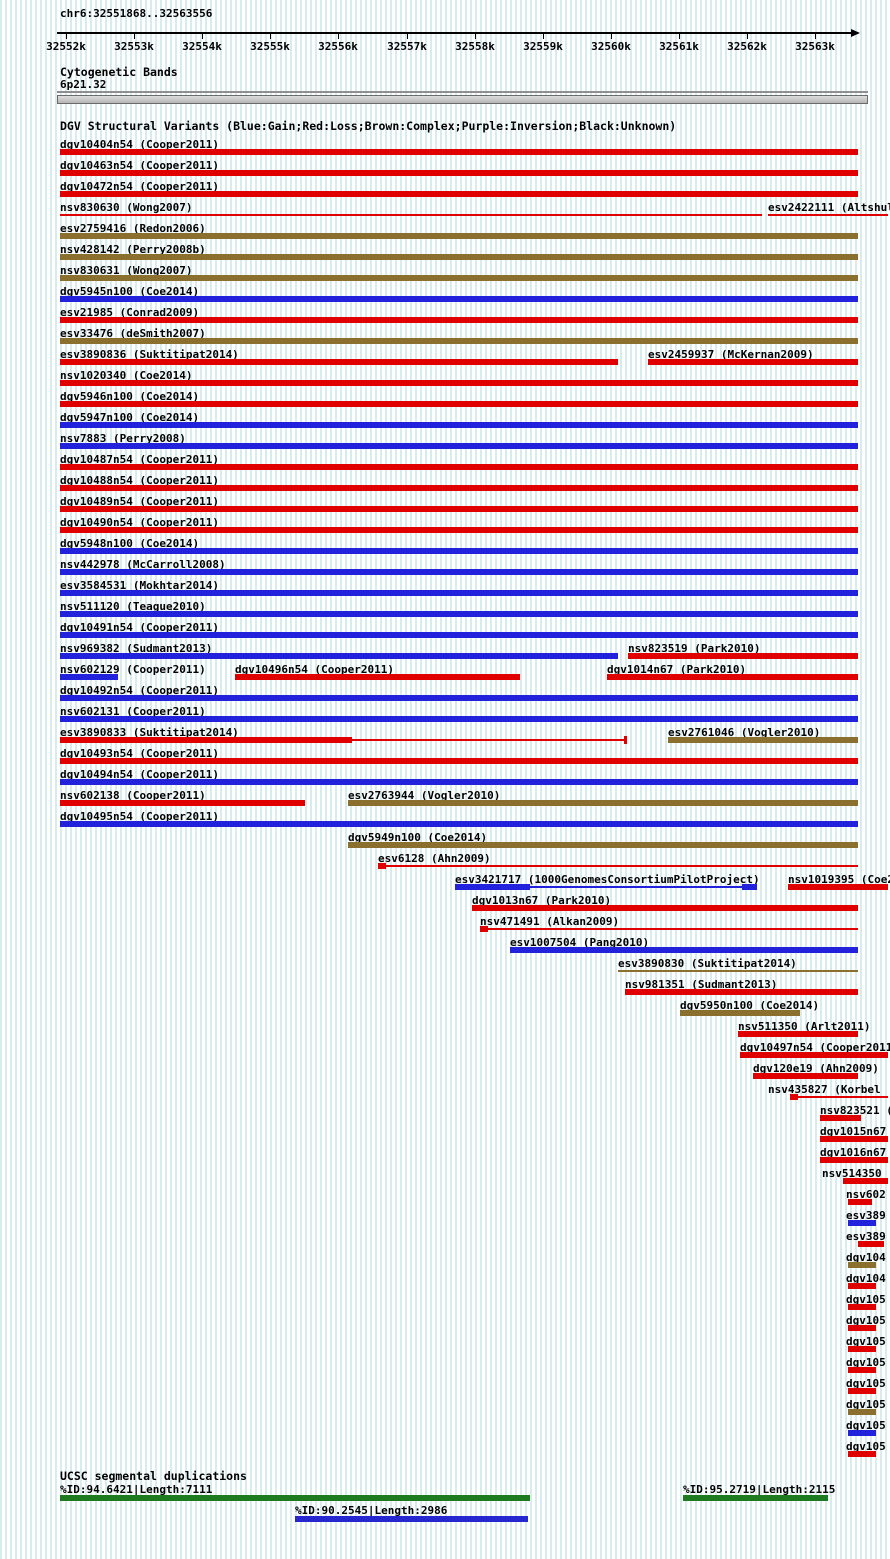 The height and width of the screenshot is (1559, 890). What do you see at coordinates (542, 901) in the screenshot?
I see `variant-label: dgv1013n67 (Park2010)` at bounding box center [542, 901].